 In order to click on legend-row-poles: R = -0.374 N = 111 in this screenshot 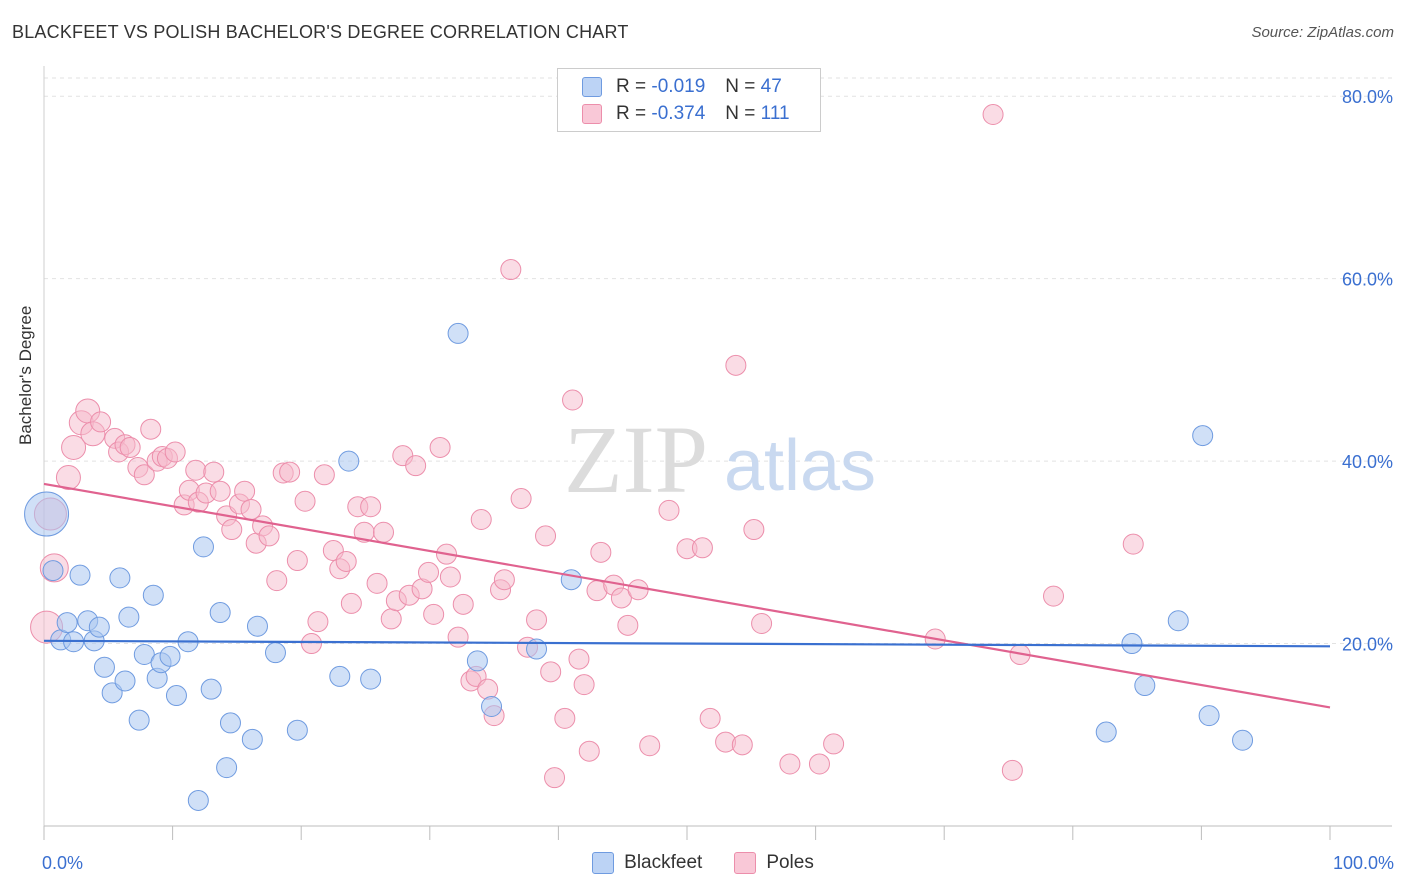, I will do `click(686, 114)`.